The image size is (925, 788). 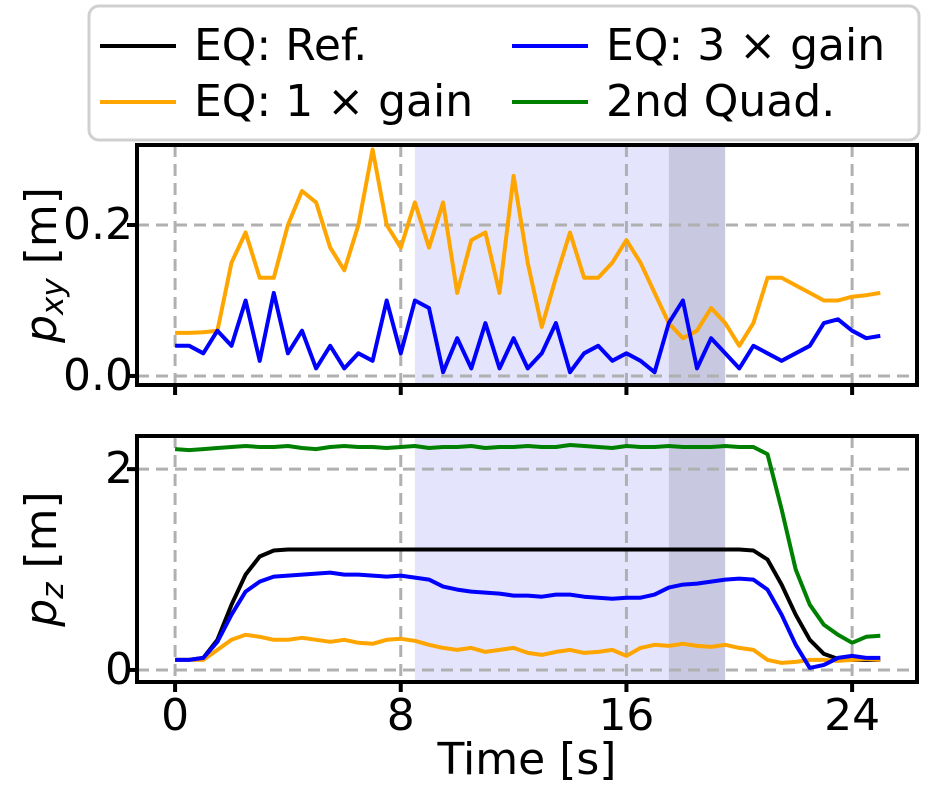 What do you see at coordinates (280, 45) in the screenshot?
I see `legend-label: EQ: Ref.` at bounding box center [280, 45].